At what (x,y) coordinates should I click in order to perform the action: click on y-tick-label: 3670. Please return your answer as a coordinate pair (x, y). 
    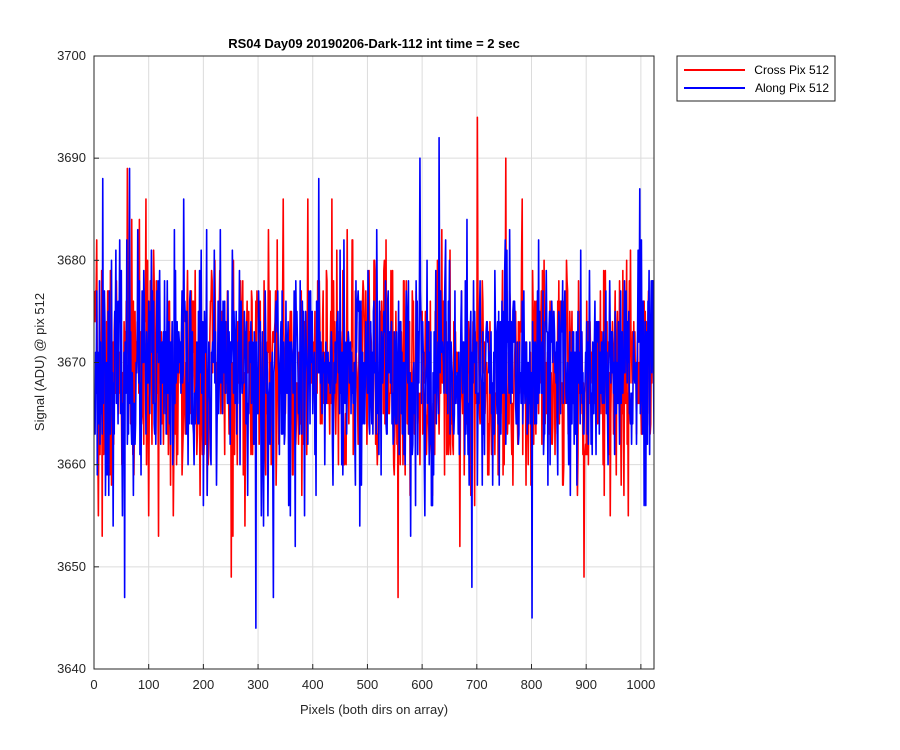
    Looking at the image, I should click on (71, 362).